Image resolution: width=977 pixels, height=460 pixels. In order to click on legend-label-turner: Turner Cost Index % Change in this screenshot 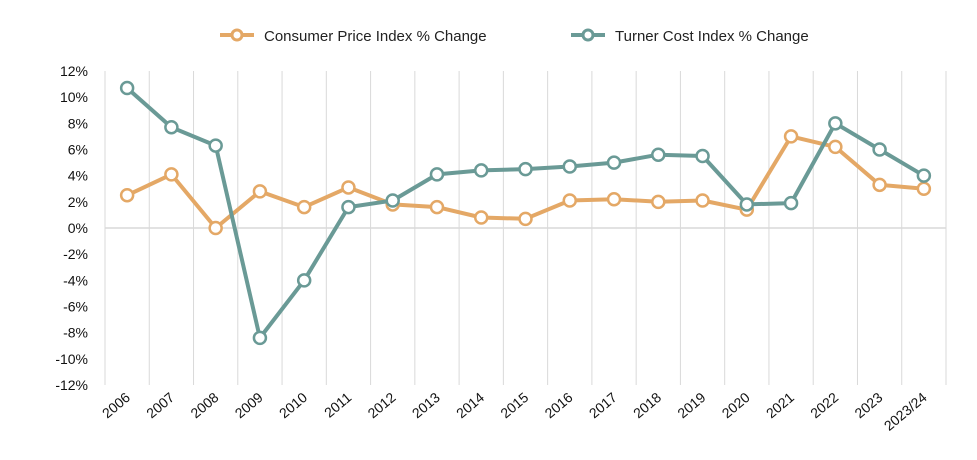, I will do `click(712, 36)`.